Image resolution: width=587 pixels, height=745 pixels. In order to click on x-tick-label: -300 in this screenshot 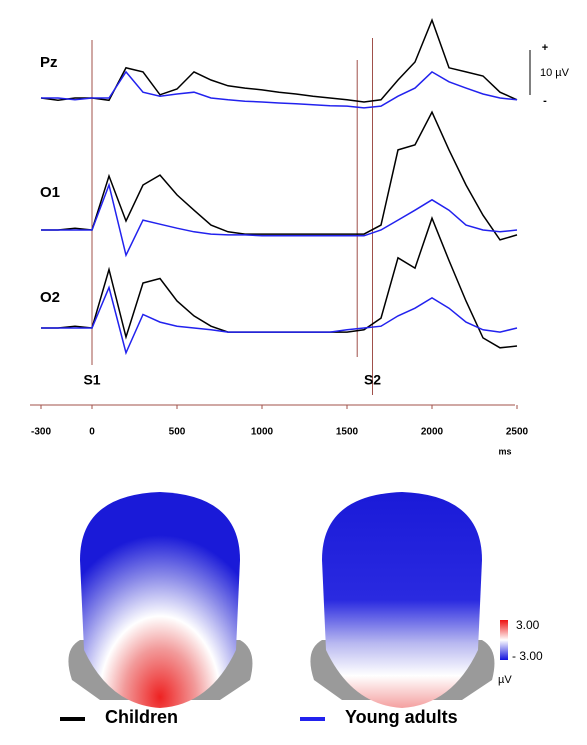, I will do `click(41, 432)`.